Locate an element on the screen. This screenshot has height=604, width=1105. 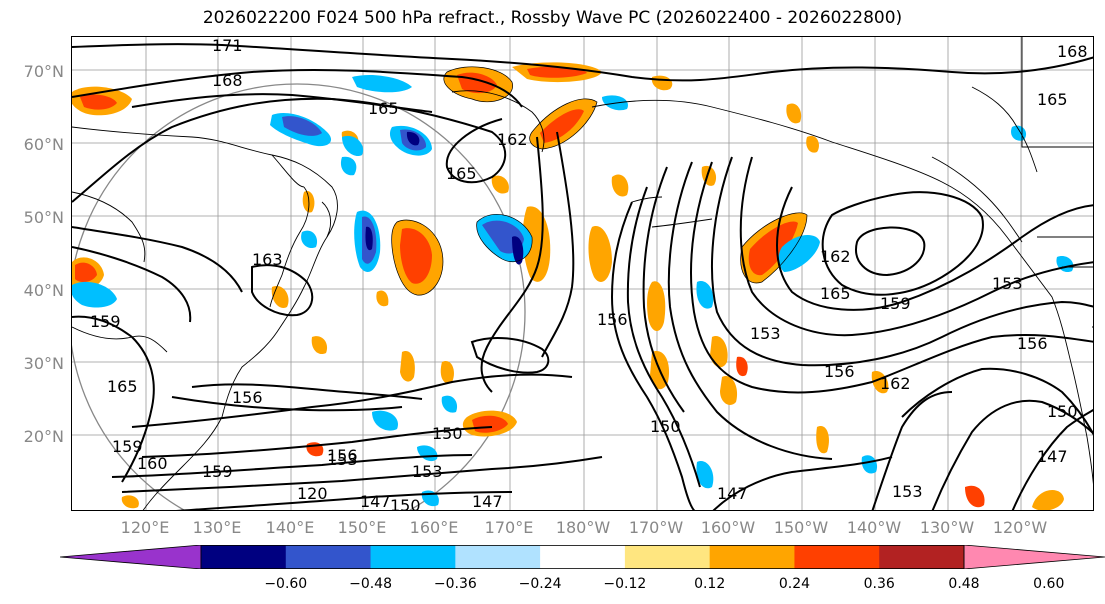
lon-label-170e: 170°E is located at coordinates (509, 527).